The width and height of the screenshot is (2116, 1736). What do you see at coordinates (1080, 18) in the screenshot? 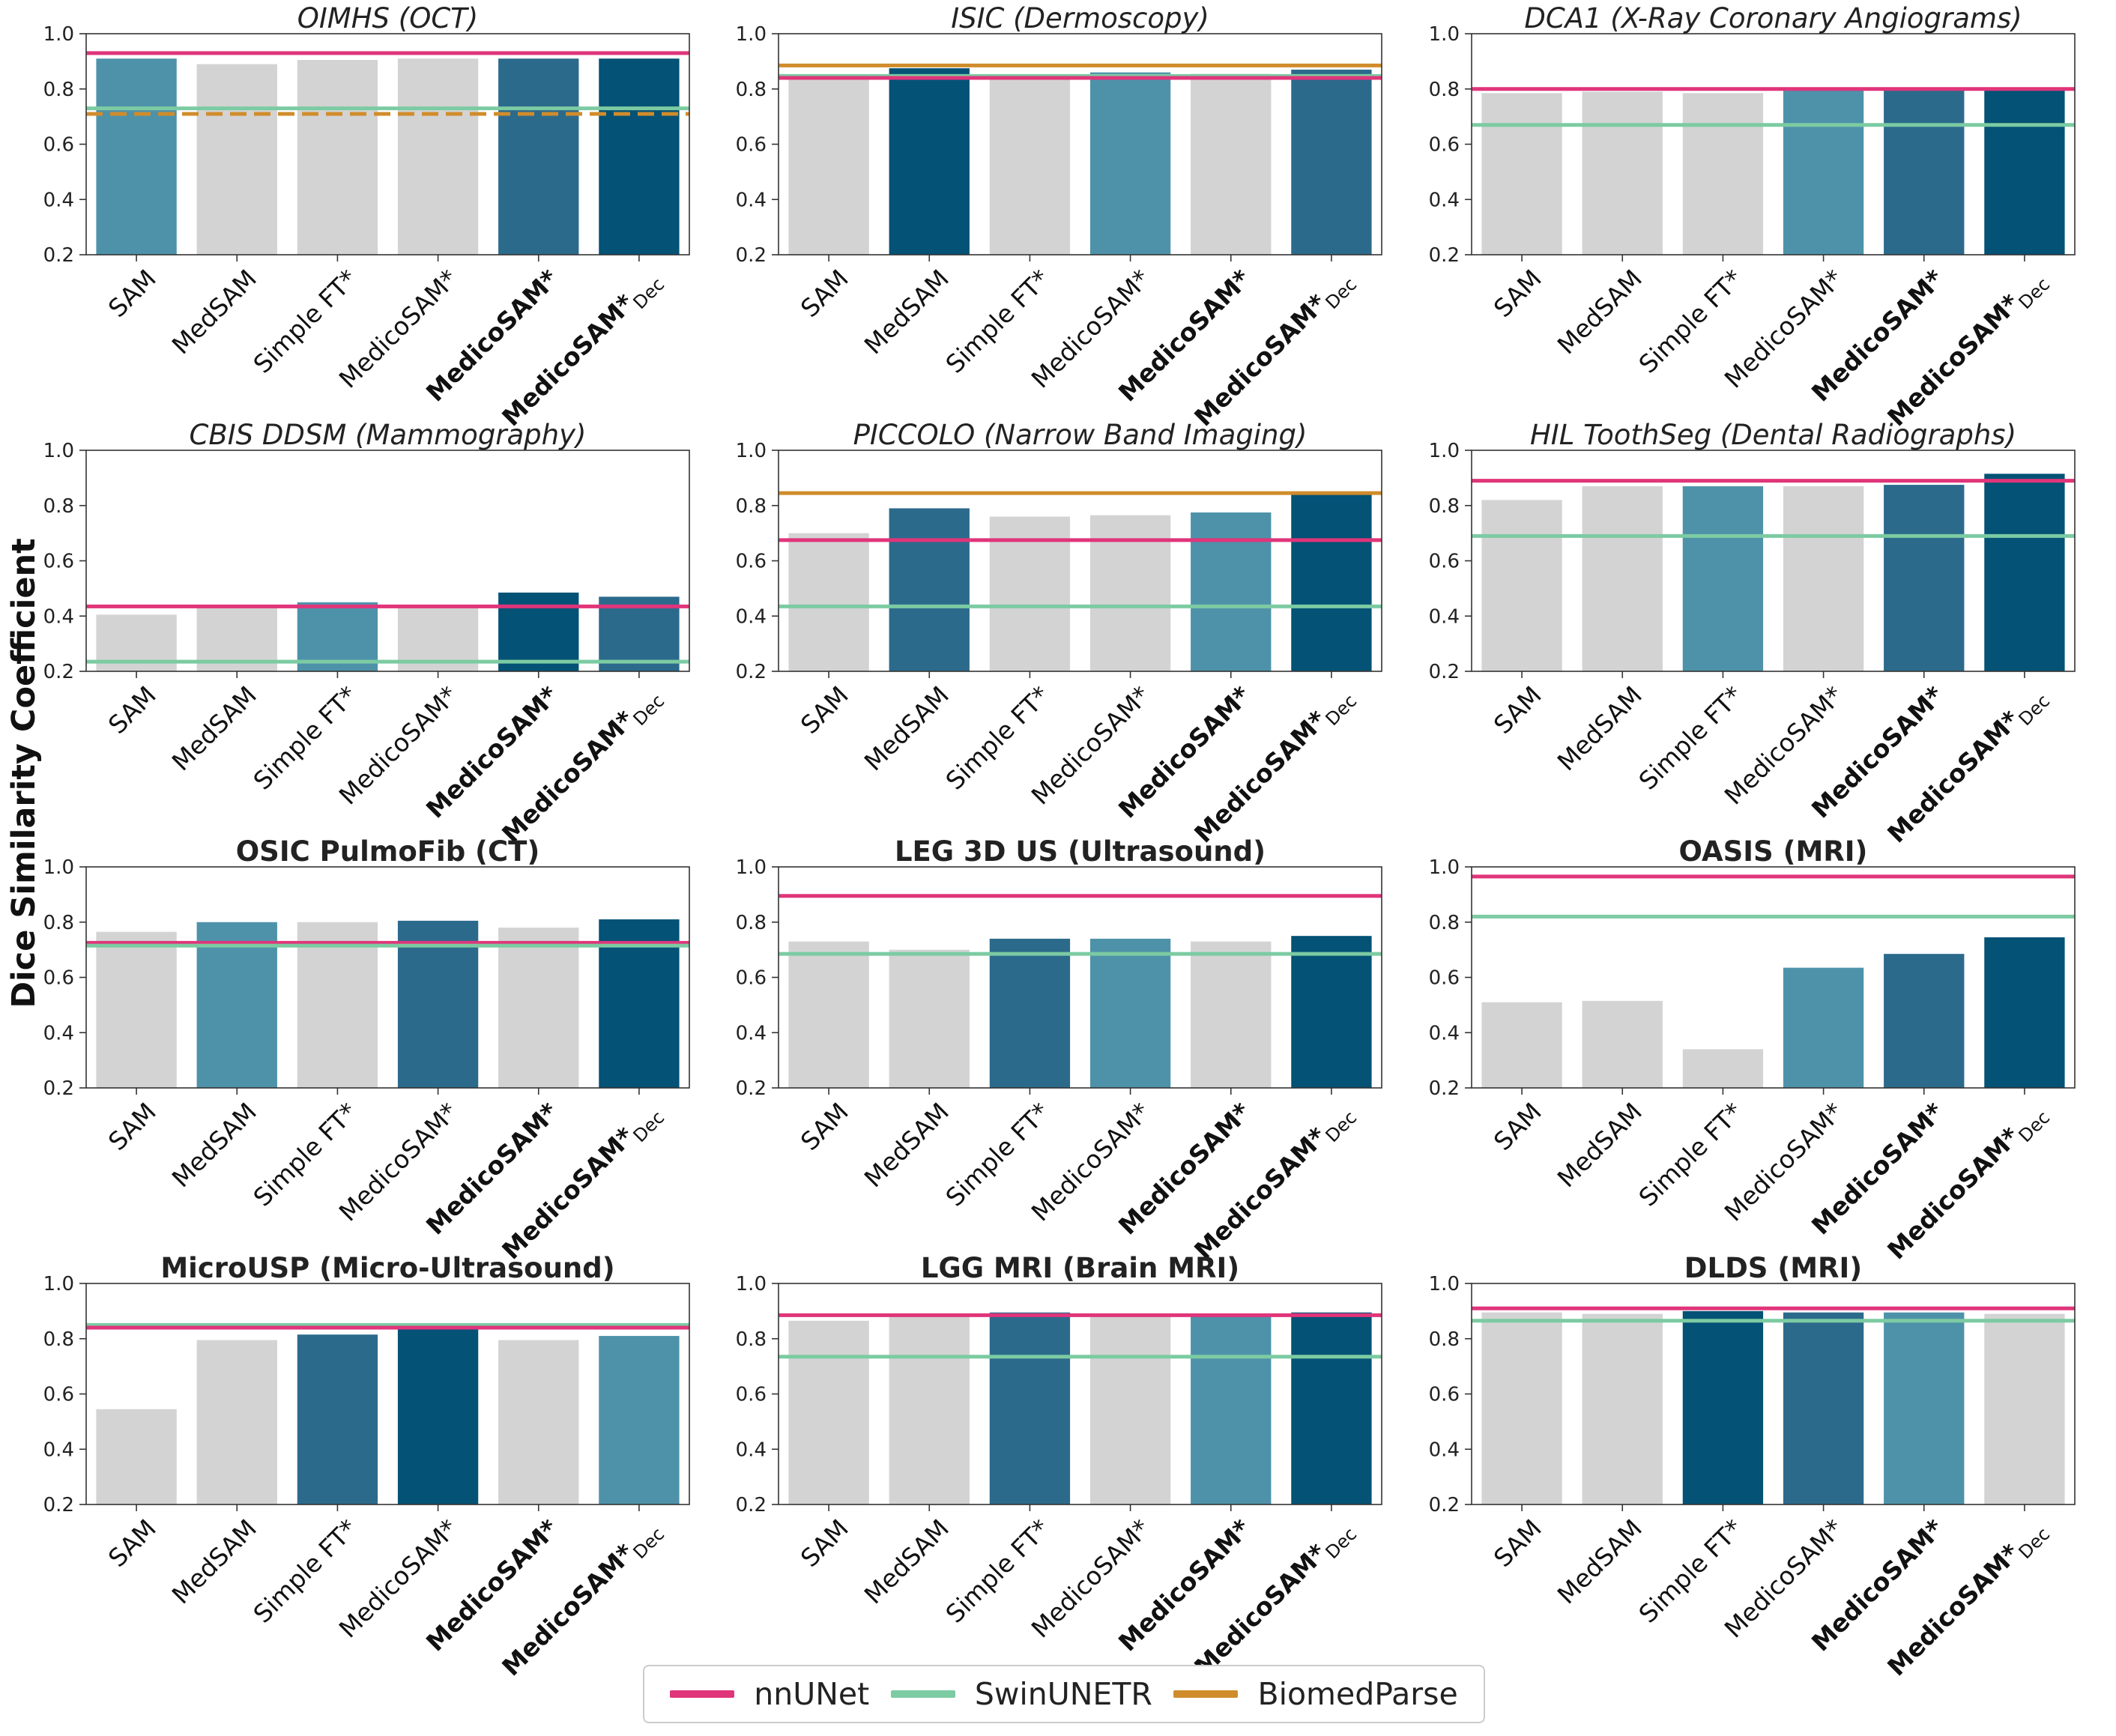
I see `subplot-title: ISIC (Dermoscopy)` at bounding box center [1080, 18].